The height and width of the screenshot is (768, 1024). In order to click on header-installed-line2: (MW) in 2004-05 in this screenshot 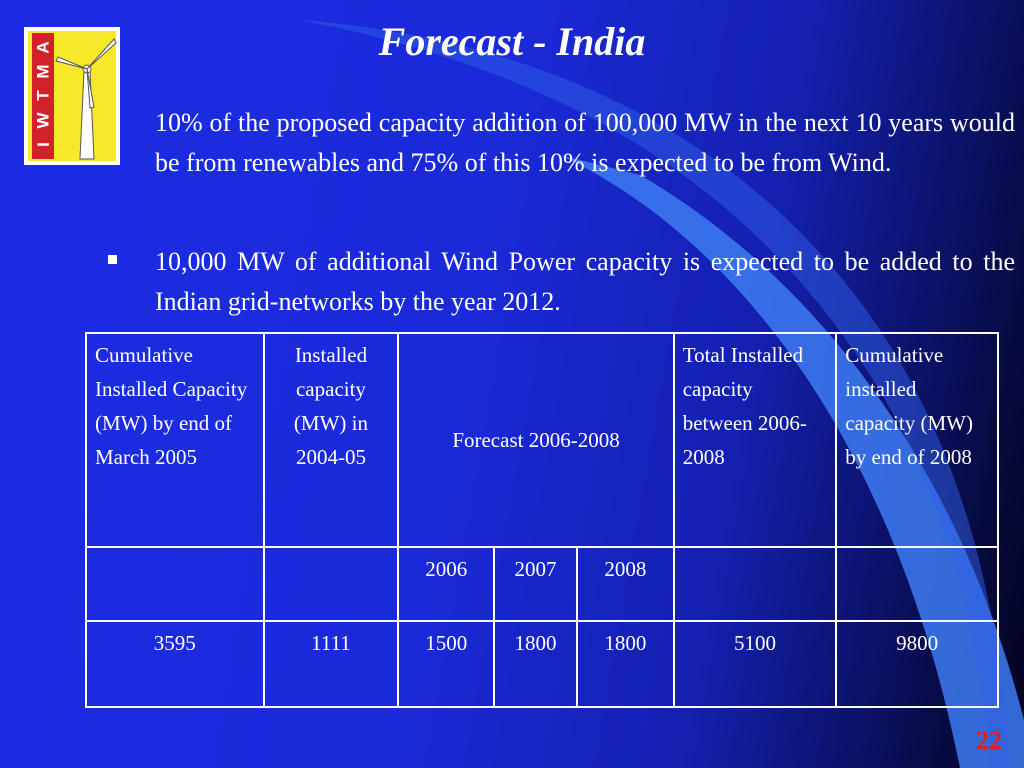, I will do `click(330, 440)`.